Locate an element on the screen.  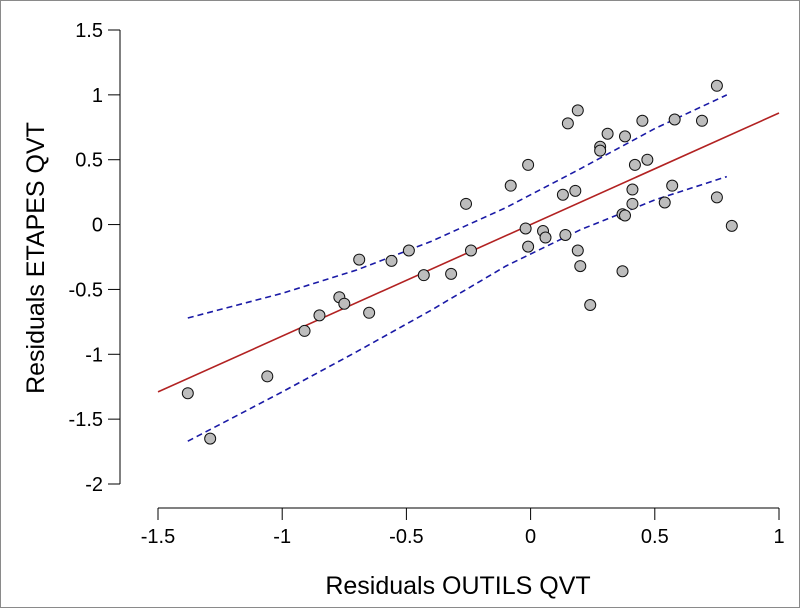
x-tick-label: -1.5 is located at coordinates (158, 537).